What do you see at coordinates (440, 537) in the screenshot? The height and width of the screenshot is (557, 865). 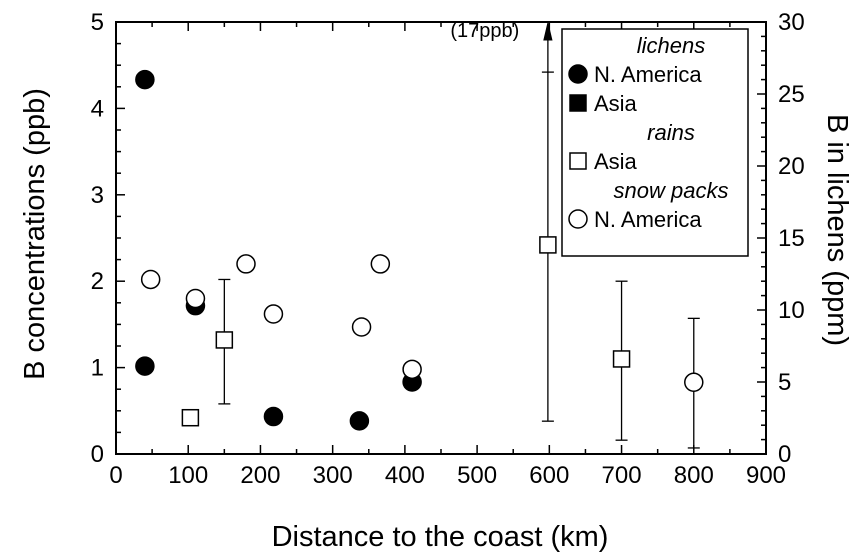 I see `x-axis-title: Distance to the coast (km)` at bounding box center [440, 537].